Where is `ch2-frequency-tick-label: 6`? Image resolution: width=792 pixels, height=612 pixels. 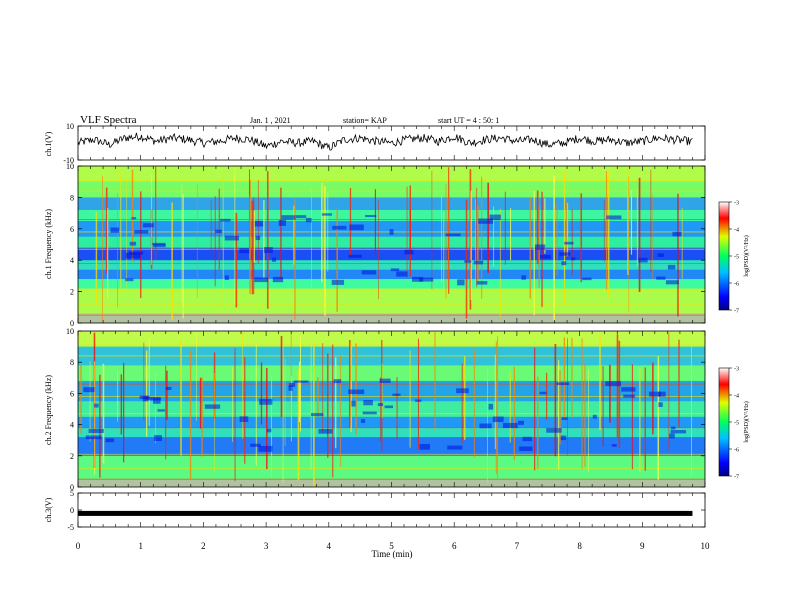
ch2-frequency-tick-label: 6 is located at coordinates (72, 393).